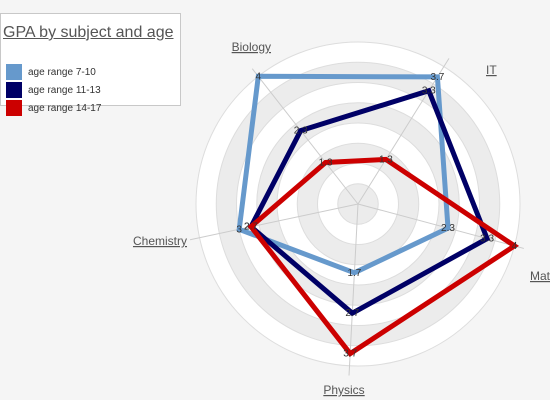  I want to click on axis-label-chemistry: Chemistry, so click(160, 241).